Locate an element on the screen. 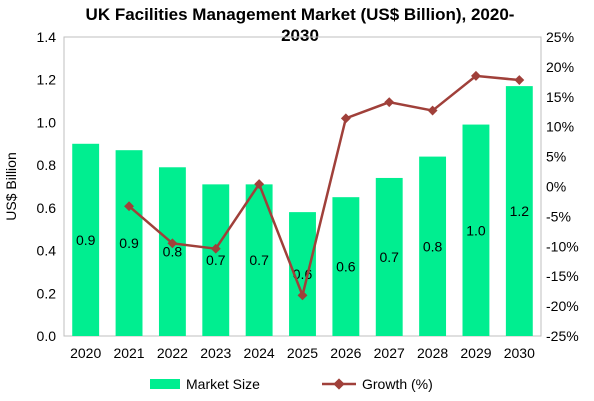 The width and height of the screenshot is (594, 401). y-tick-0.2: 0.2 is located at coordinates (47, 293).